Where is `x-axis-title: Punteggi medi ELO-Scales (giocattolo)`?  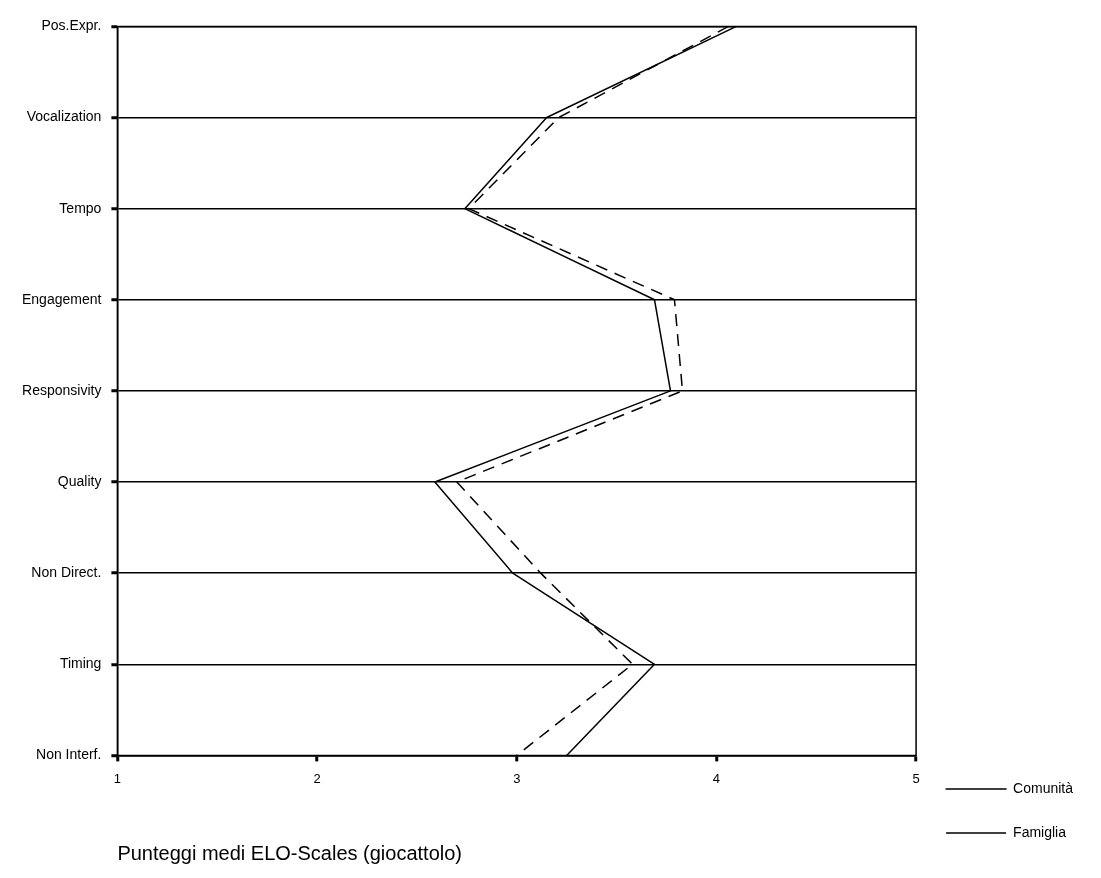 x-axis-title: Punteggi medi ELO-Scales (giocattolo) is located at coordinates (290, 852).